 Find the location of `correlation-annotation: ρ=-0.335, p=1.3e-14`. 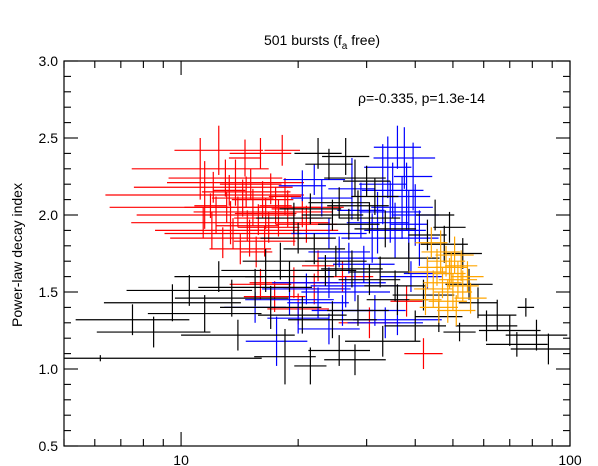

correlation-annotation: ρ=-0.335, p=1.3e-14 is located at coordinates (421, 98).